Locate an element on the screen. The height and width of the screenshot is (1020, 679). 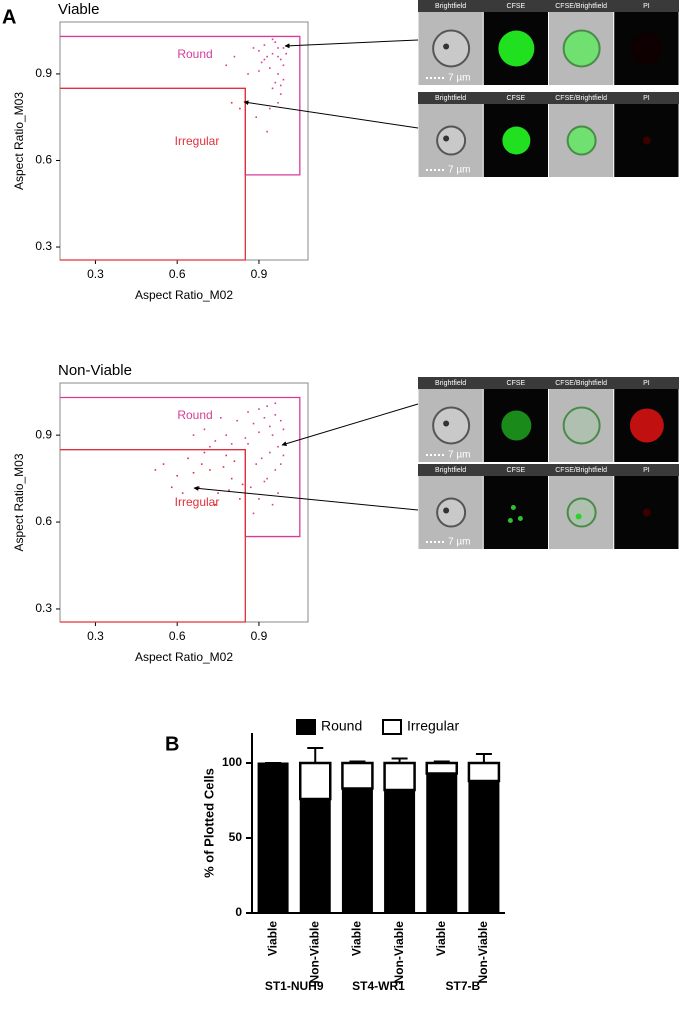
y-axis-label: Aspect Ratio_M03 is located at coordinates (19, 141).